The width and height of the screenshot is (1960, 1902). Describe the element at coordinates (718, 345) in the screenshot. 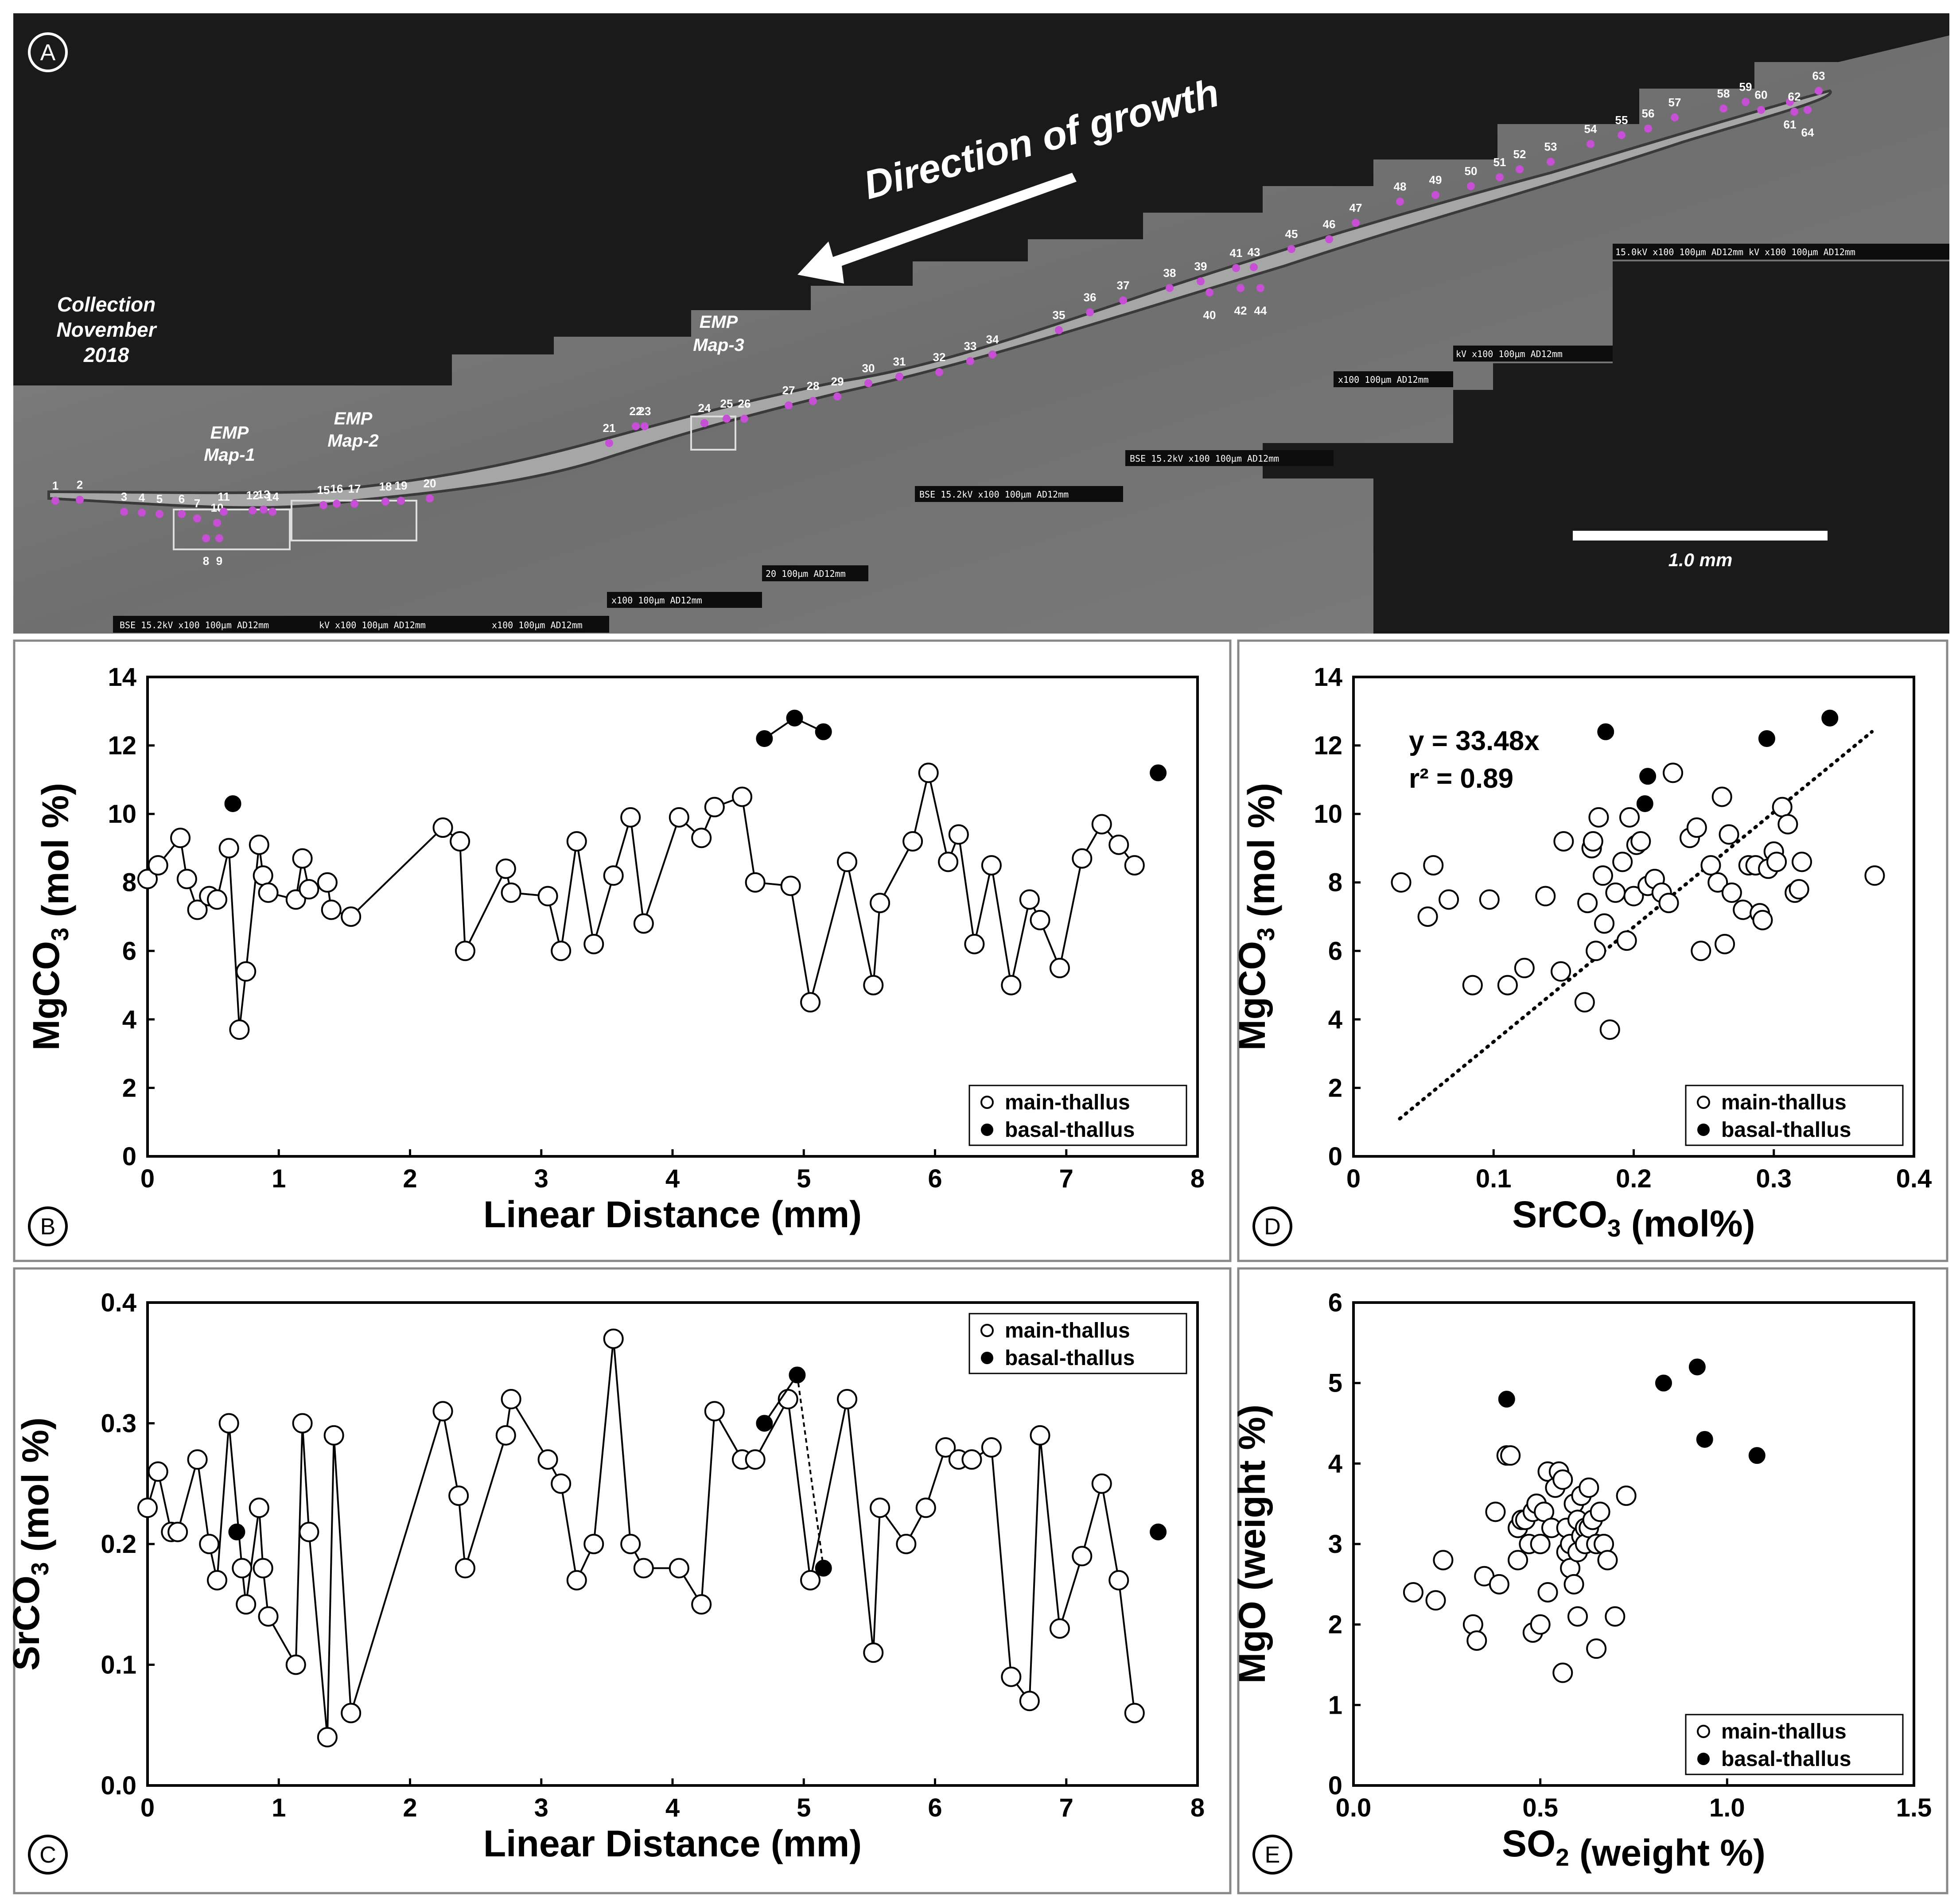

I see `emp-map-3-label: Map-3` at that location.